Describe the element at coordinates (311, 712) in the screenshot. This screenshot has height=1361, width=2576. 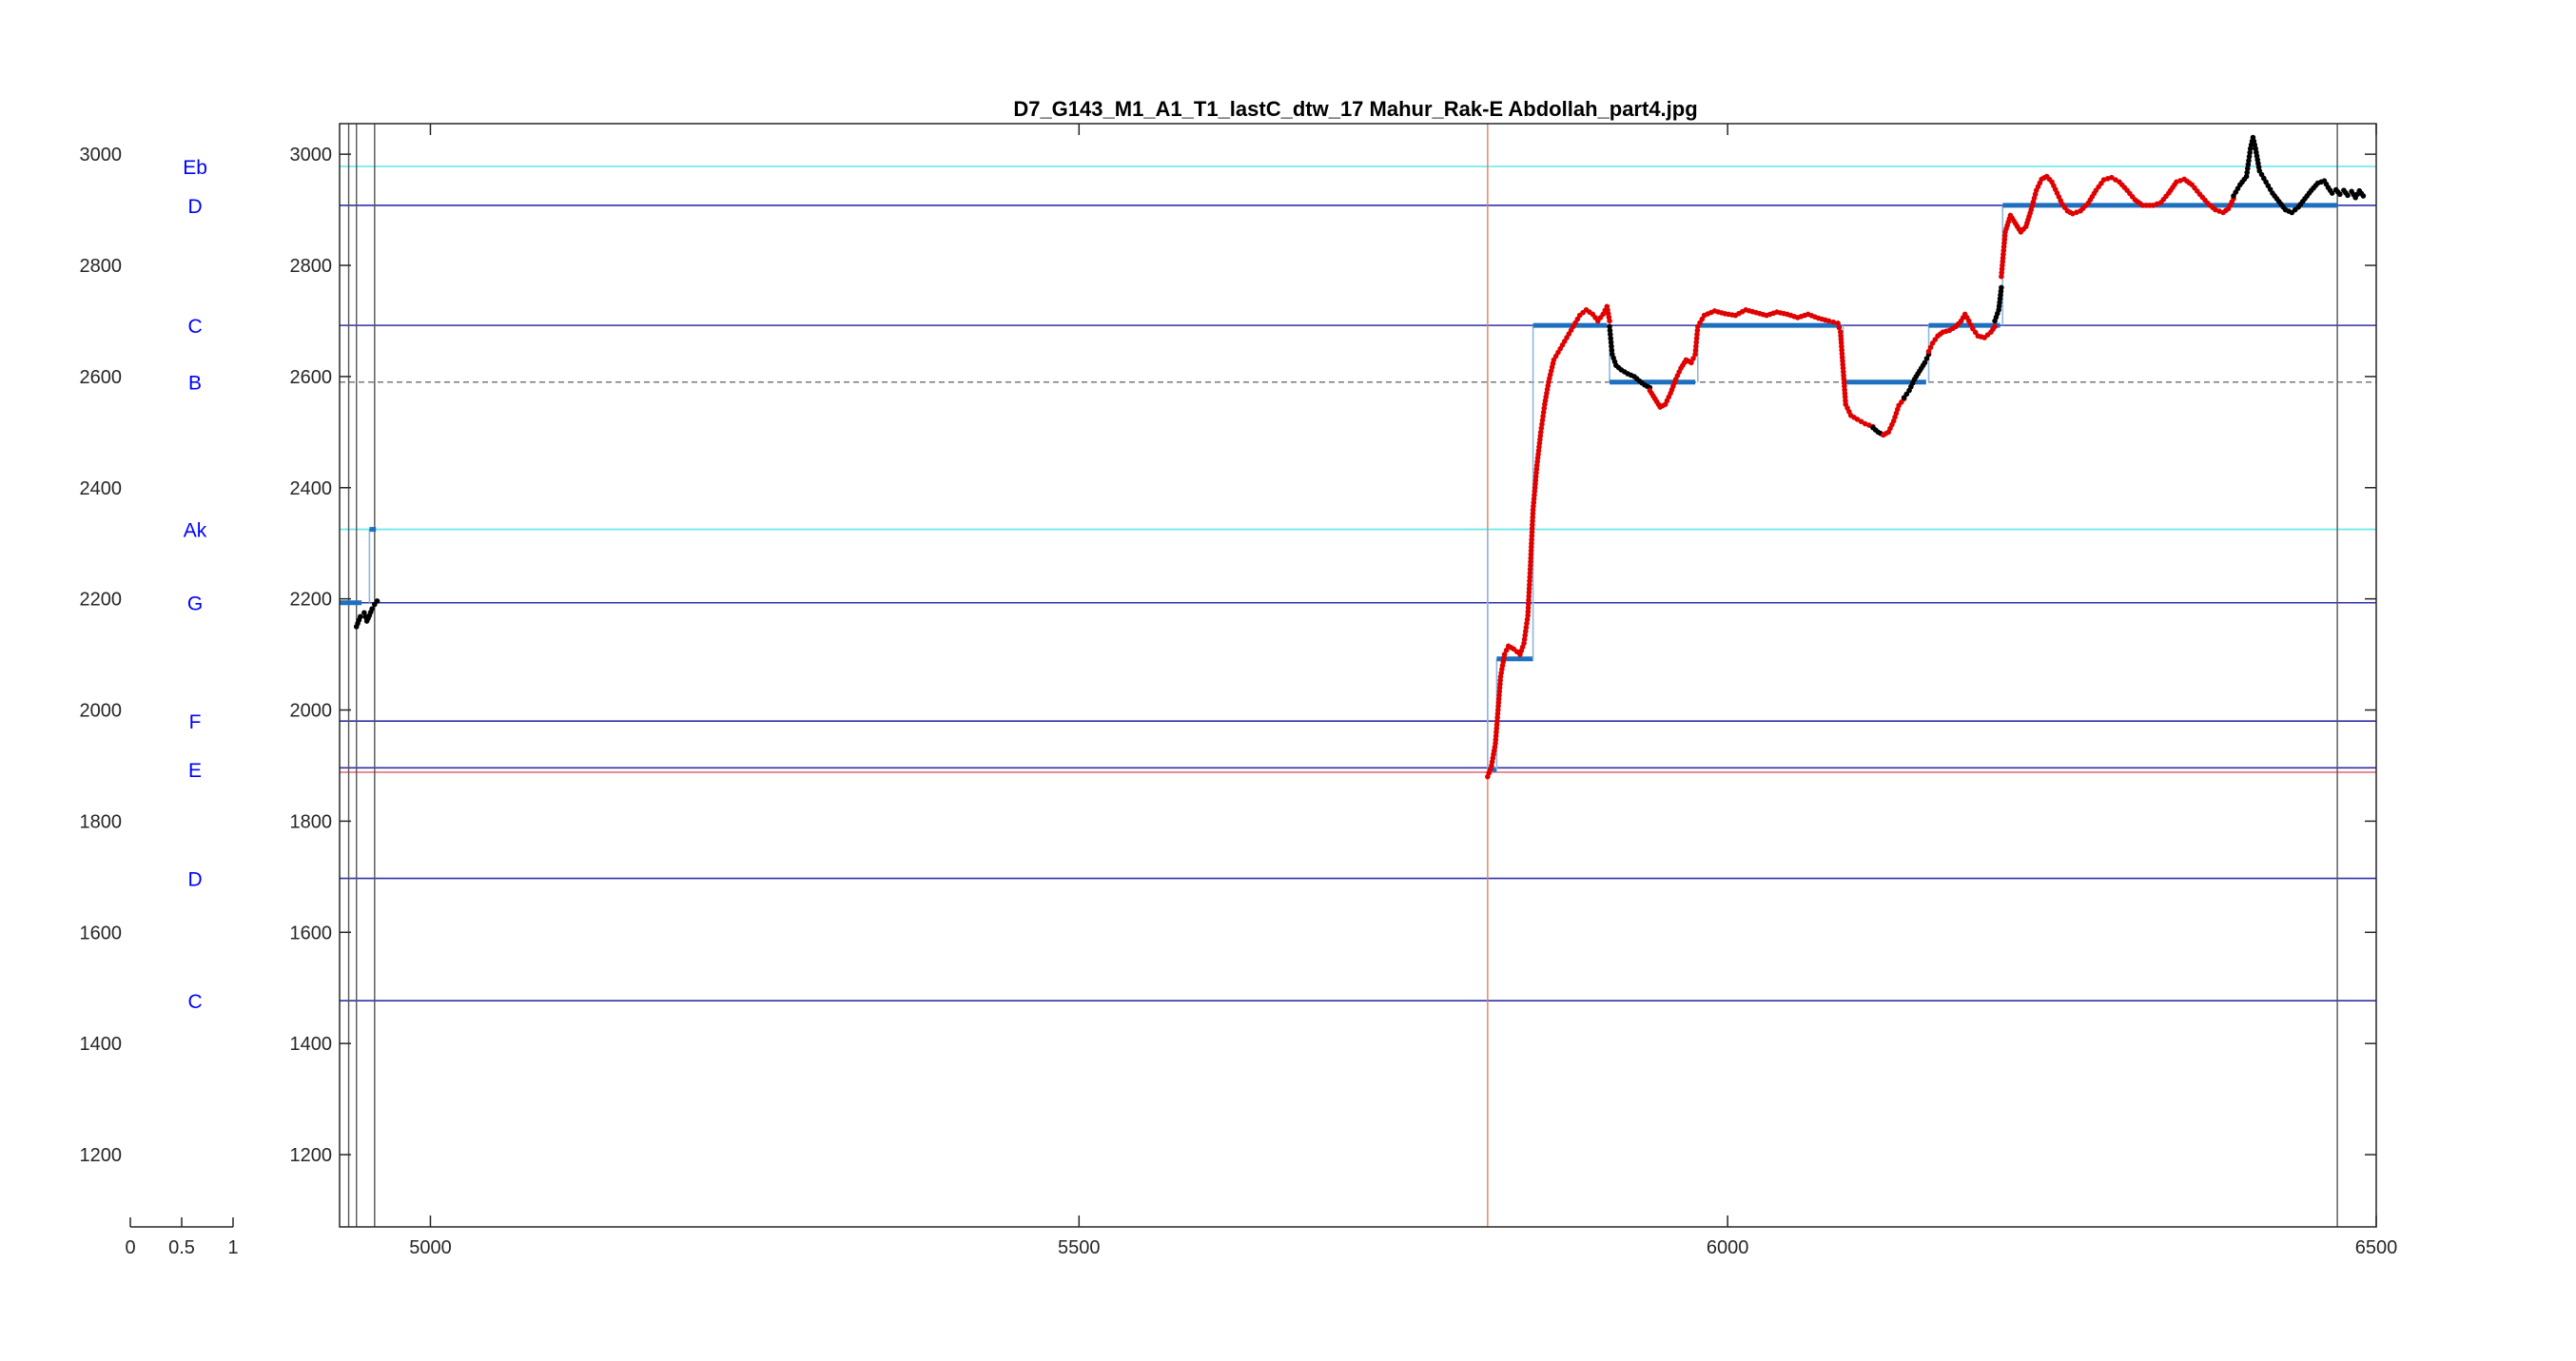
I see `y-tick-label: 2000` at that location.